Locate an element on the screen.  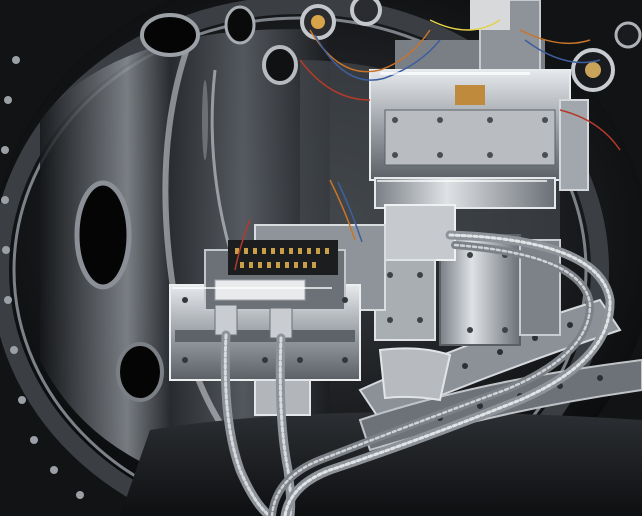
brass-connector is located at coordinates (470, 95).